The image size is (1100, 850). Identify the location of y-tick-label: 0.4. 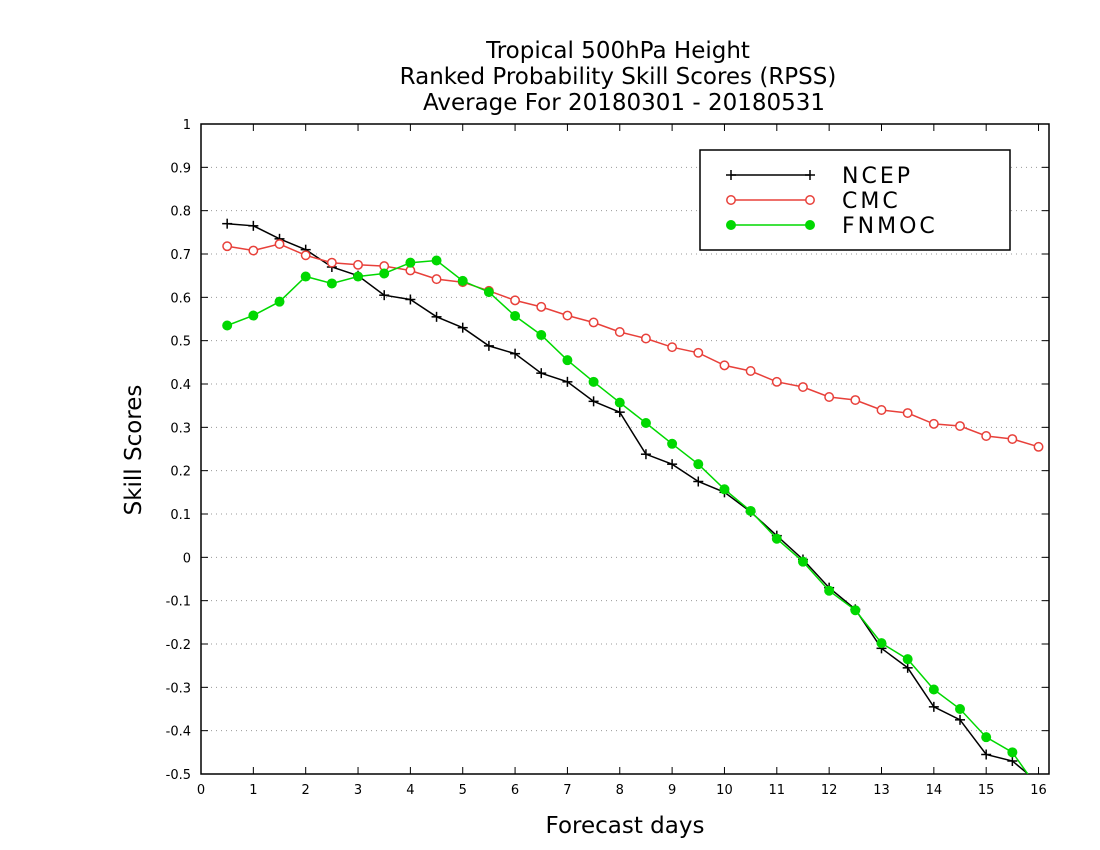
(180, 385).